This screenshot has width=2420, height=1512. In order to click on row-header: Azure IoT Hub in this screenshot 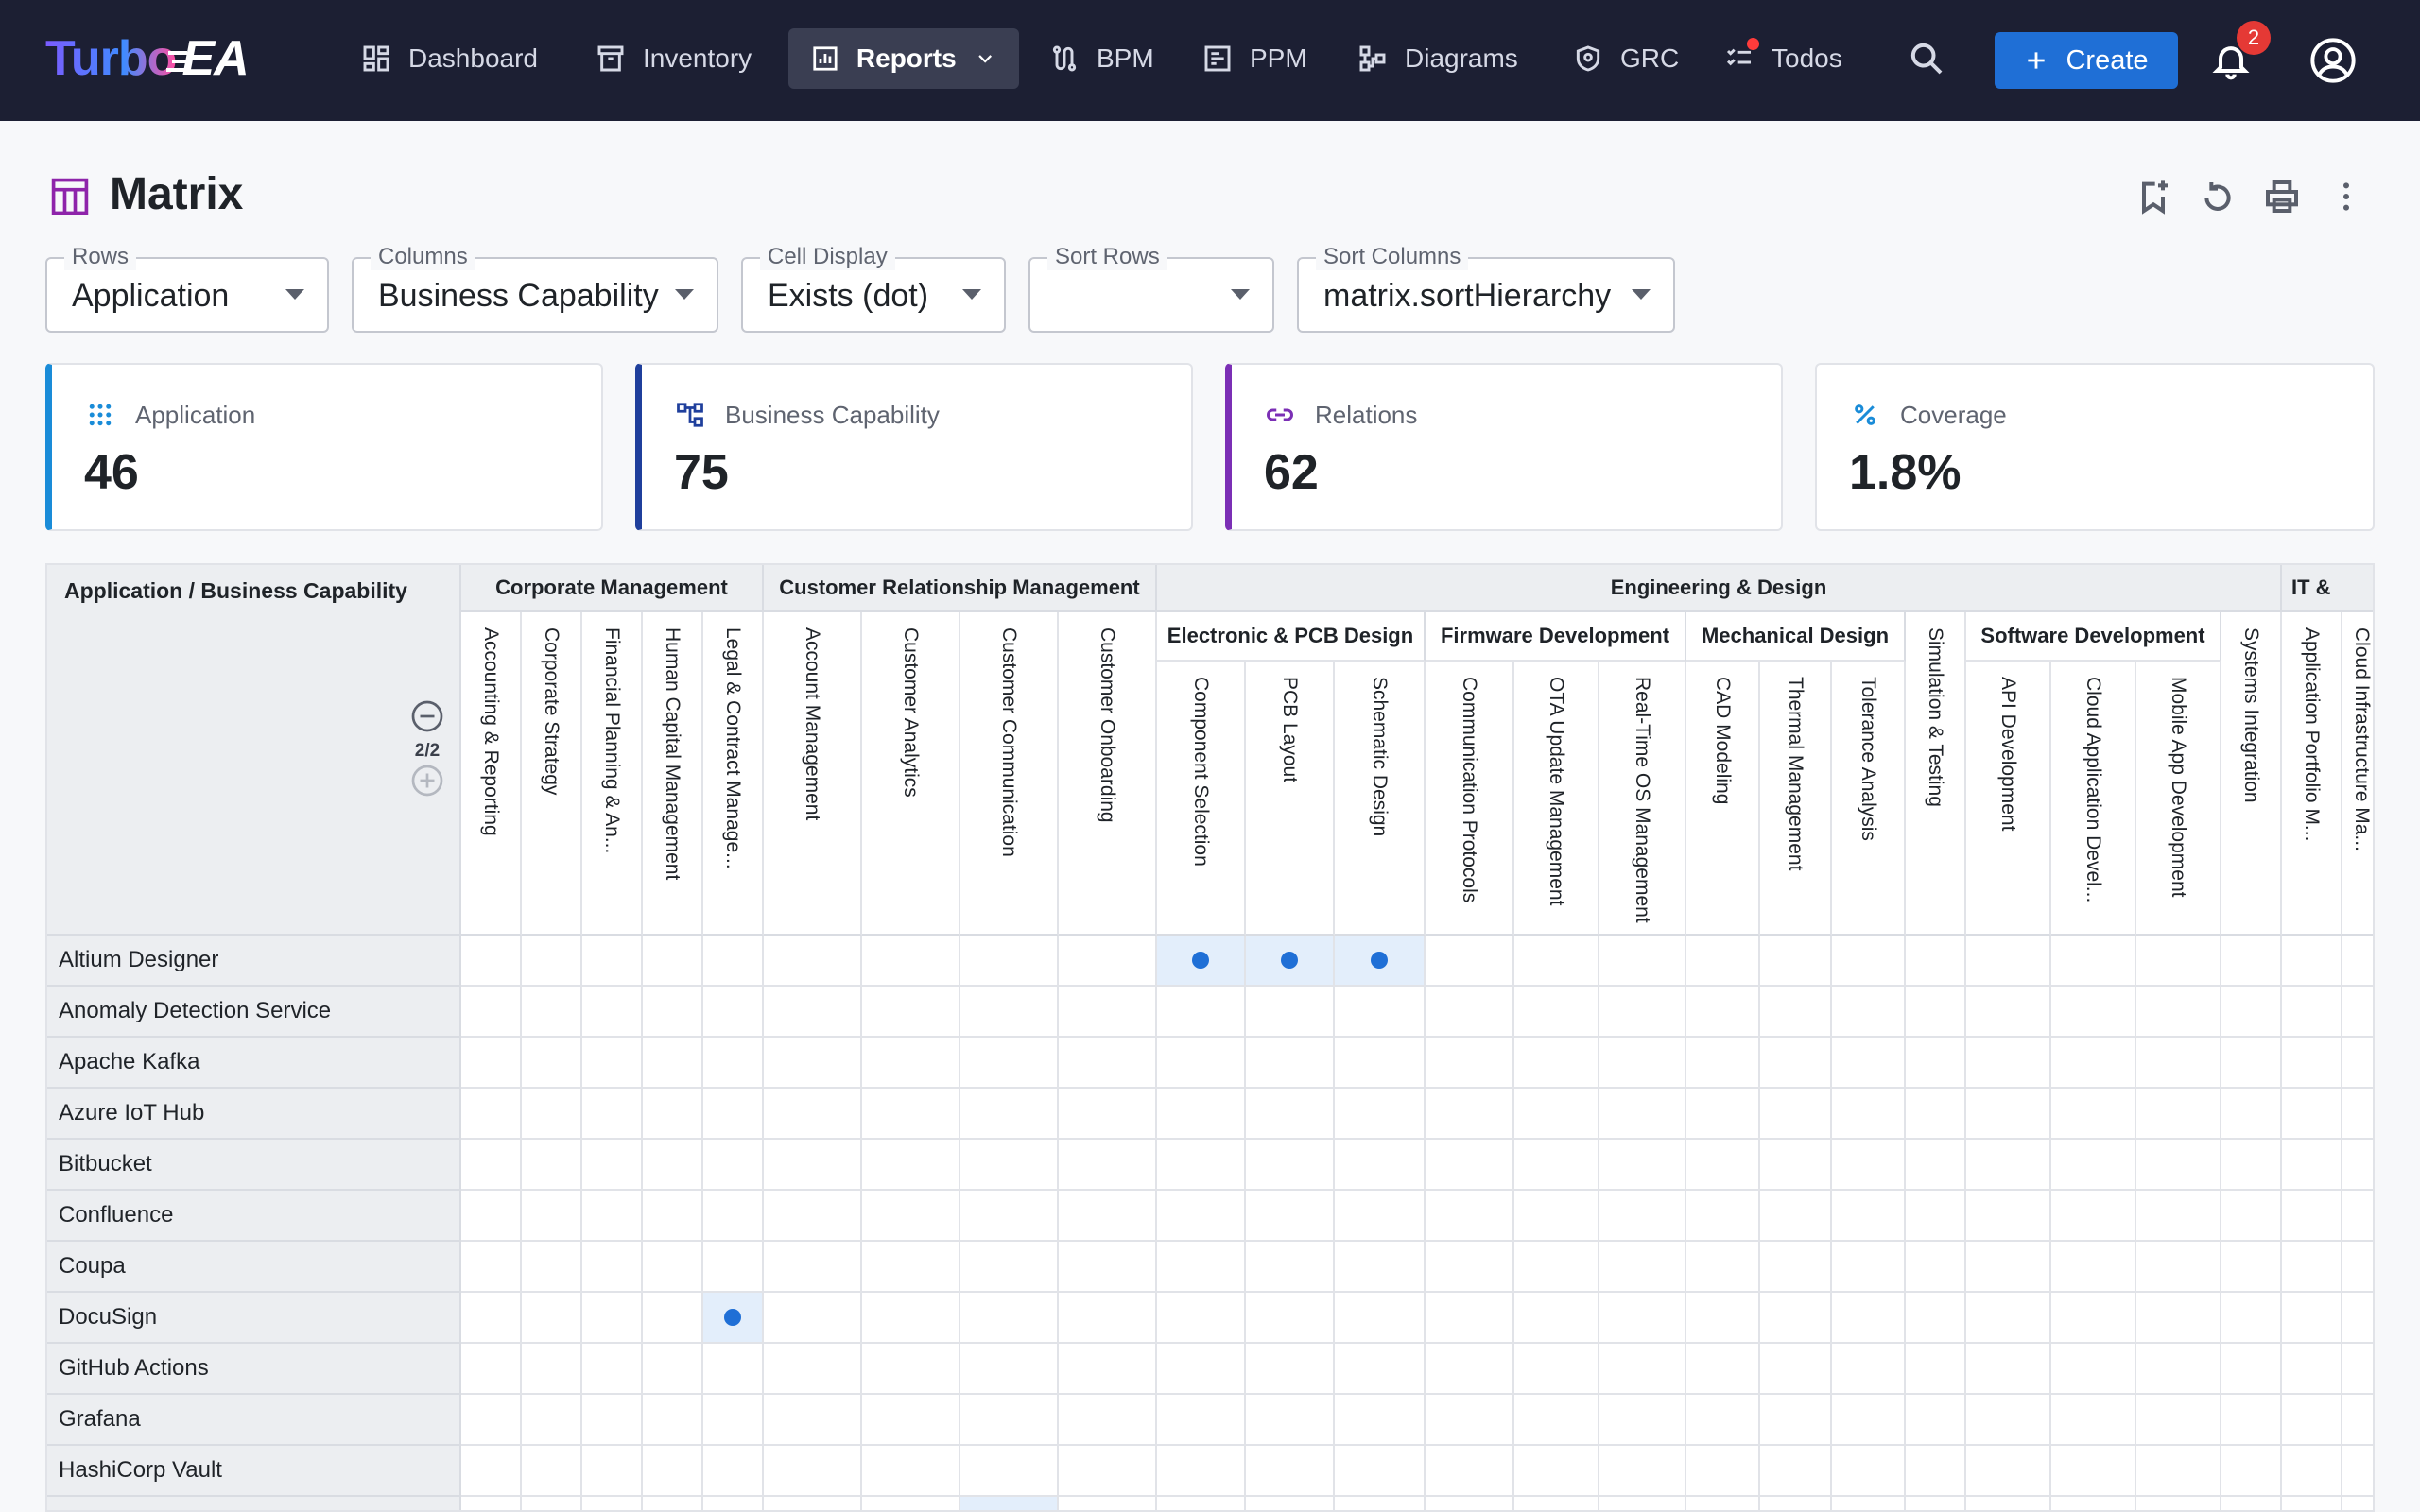, I will do `click(254, 1114)`.